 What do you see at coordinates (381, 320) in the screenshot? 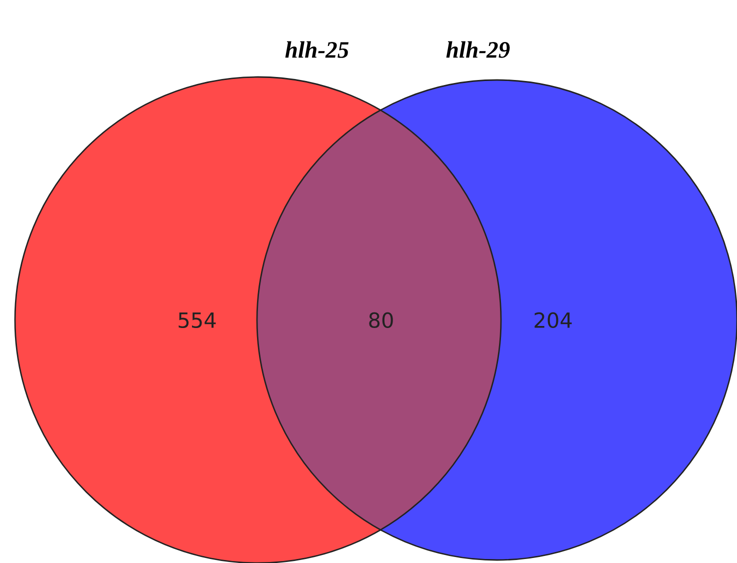
I see `data-label: 80` at bounding box center [381, 320].